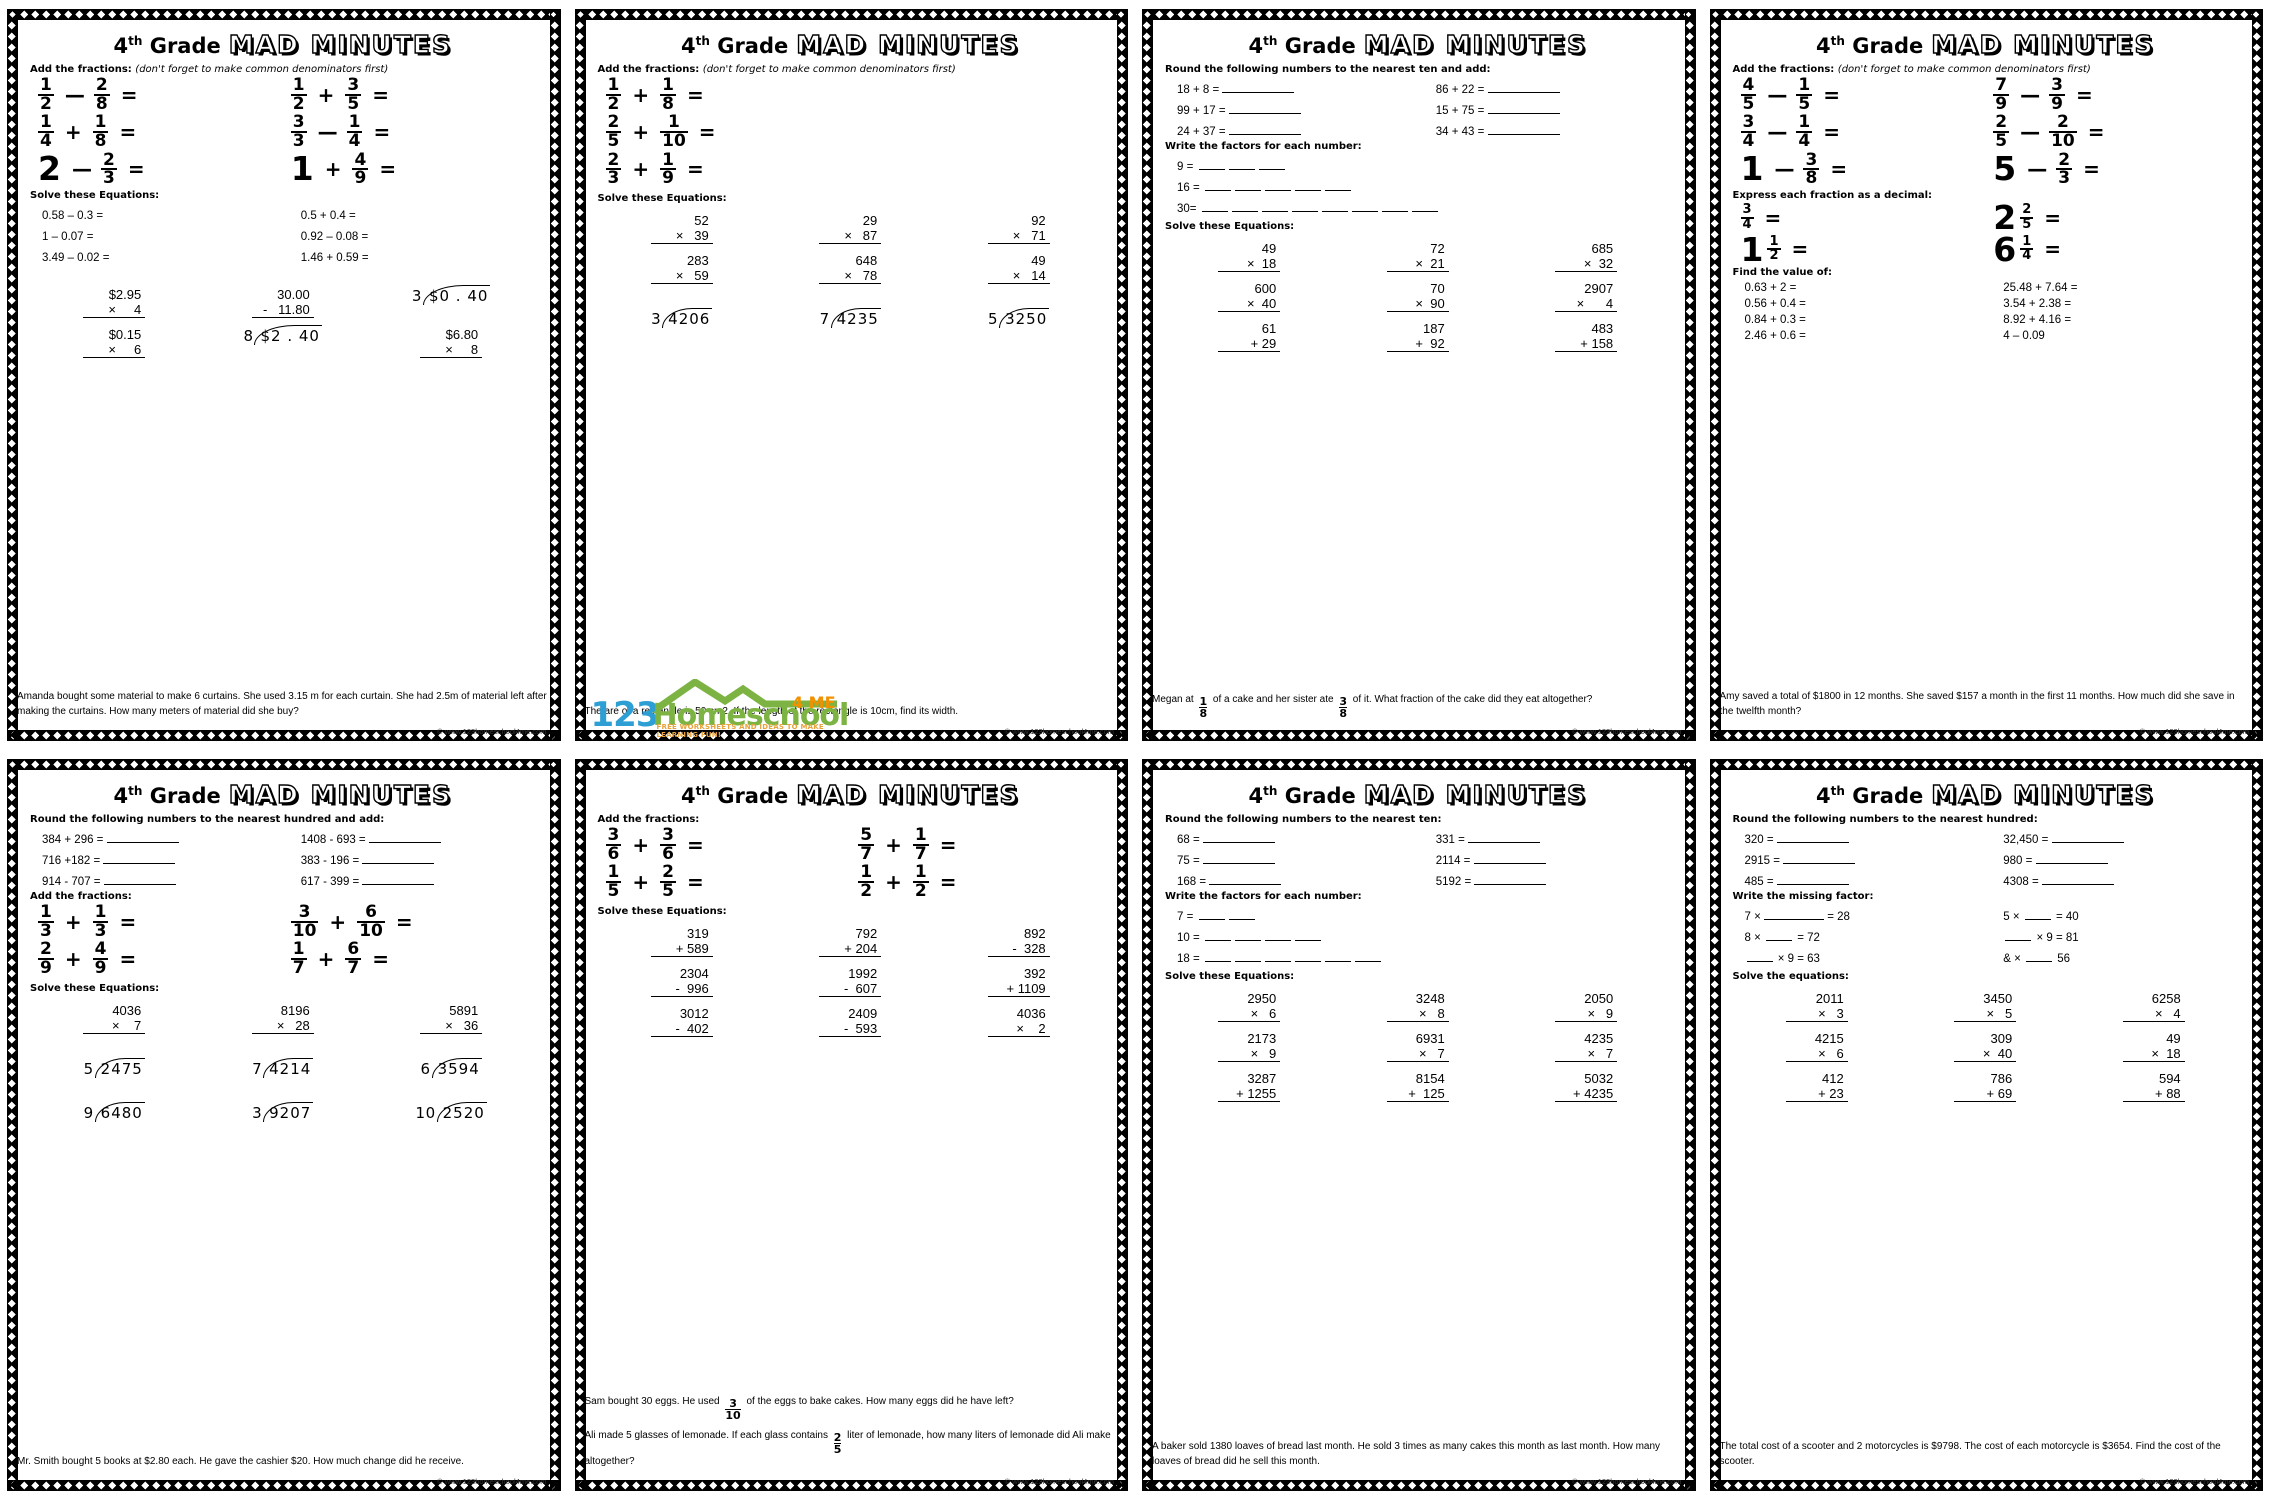  I want to click on vertical-problem-row: 2304- 996 1992- 607 392 + 1109, so click(851, 981).